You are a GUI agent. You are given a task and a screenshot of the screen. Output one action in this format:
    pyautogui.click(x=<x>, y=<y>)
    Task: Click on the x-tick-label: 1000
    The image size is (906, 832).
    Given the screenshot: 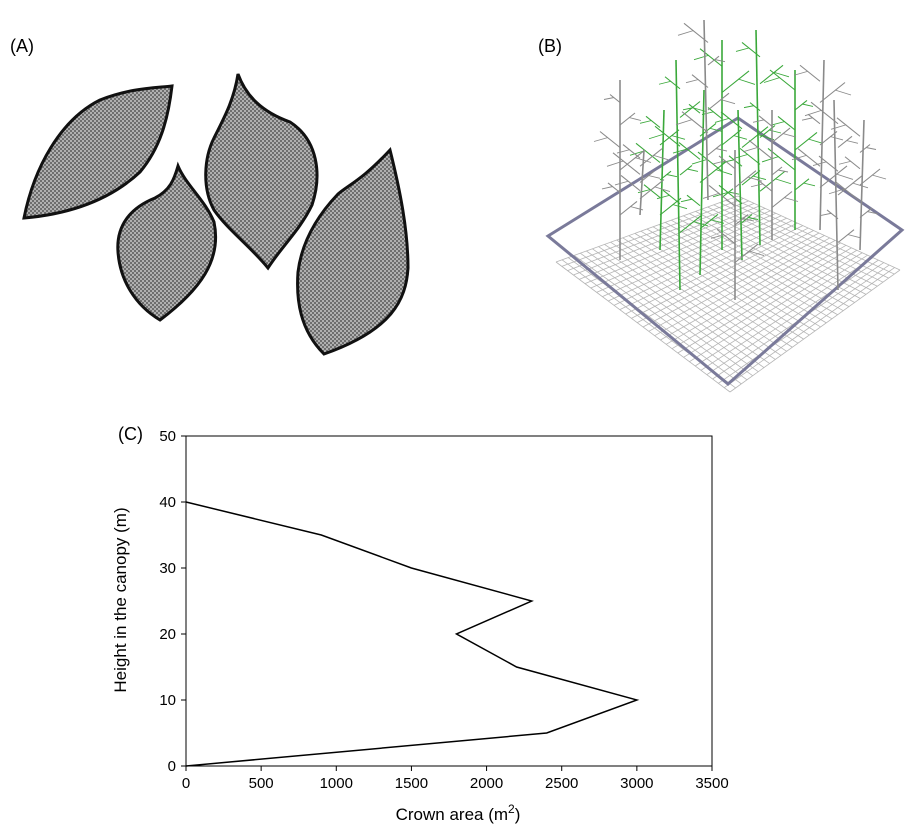 What is the action you would take?
    pyautogui.click(x=336, y=783)
    